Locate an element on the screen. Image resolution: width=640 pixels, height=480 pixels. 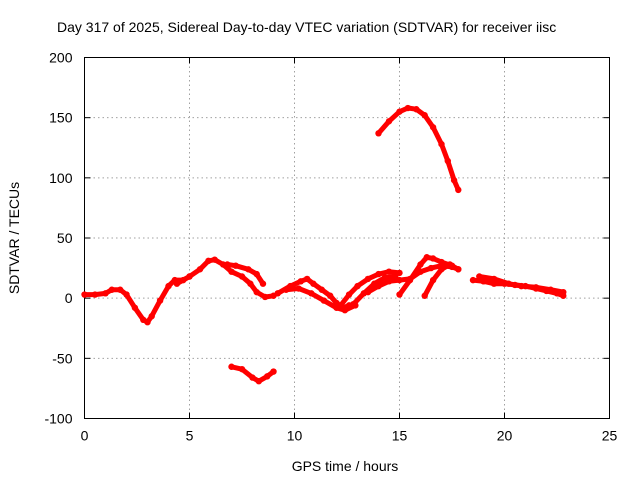
series-trace-d is located at coordinates (252, 374).